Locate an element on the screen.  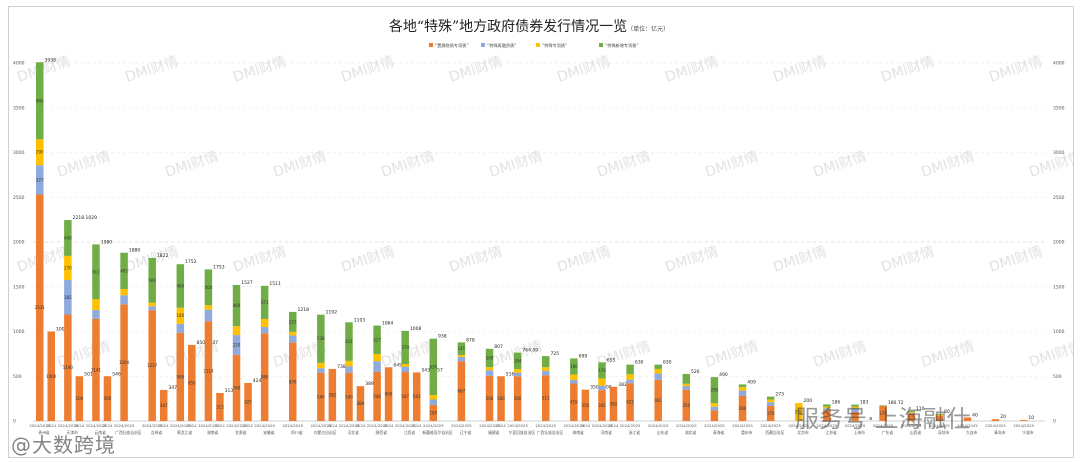
y-tick-label: 3000 is located at coordinates (1059, 153).